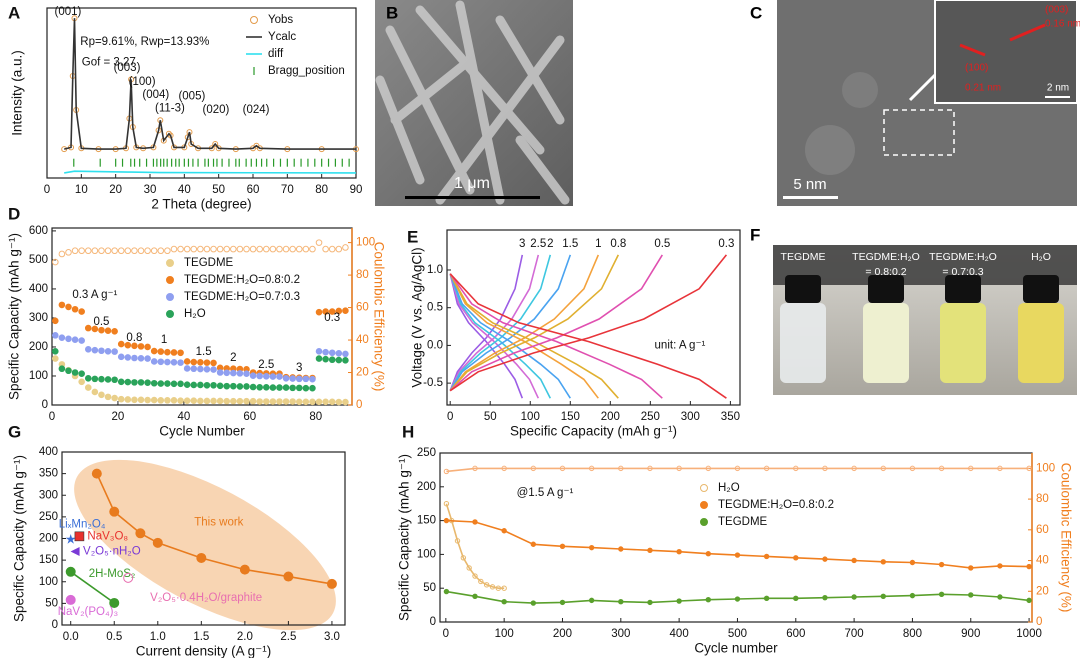  What do you see at coordinates (795, 634) in the screenshot?
I see `x-tick-label: 600` at bounding box center [795, 634].